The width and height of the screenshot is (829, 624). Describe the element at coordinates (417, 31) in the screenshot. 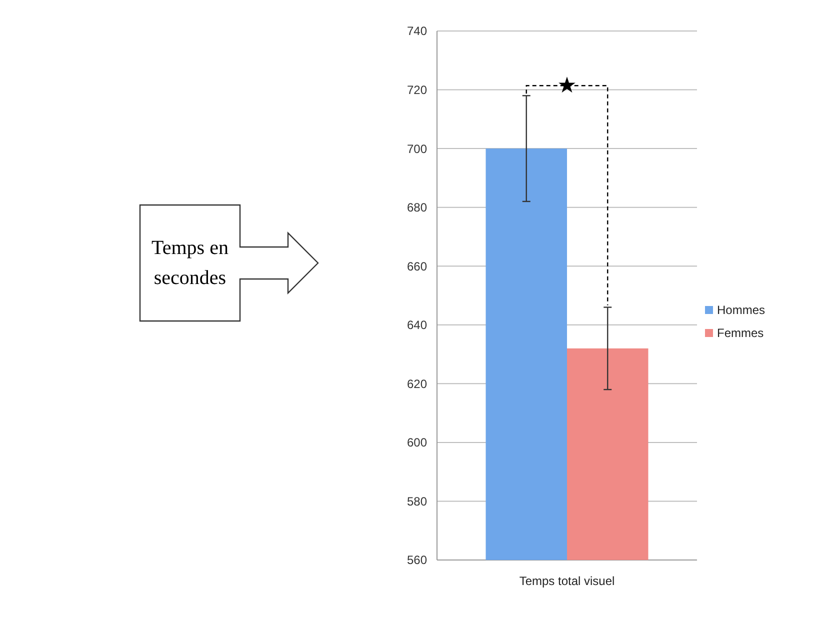

I see `y-tick-label: 740` at that location.